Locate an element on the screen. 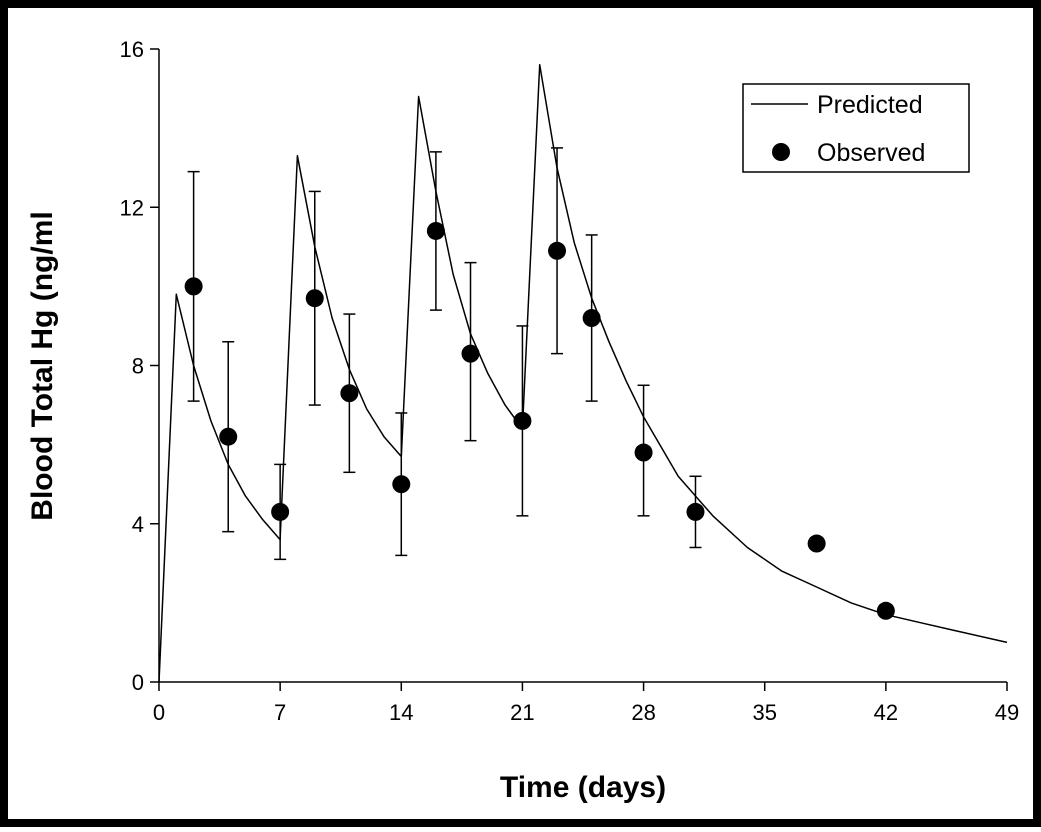 The width and height of the screenshot is (1041, 832). x-tick-label: 35 is located at coordinates (764, 712).